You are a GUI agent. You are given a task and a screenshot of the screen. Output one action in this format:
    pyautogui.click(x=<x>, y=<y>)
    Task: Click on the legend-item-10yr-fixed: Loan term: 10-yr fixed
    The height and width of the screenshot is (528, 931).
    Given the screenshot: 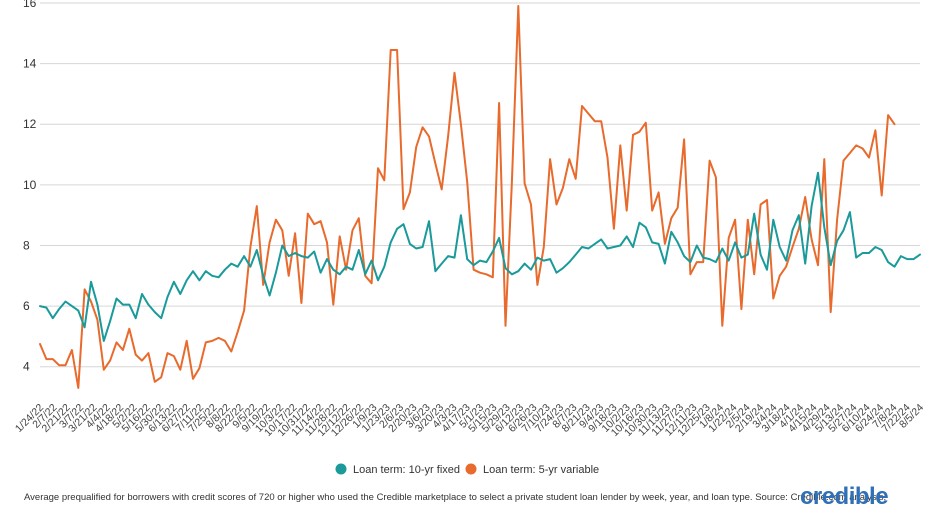 What is the action you would take?
    pyautogui.click(x=397, y=469)
    